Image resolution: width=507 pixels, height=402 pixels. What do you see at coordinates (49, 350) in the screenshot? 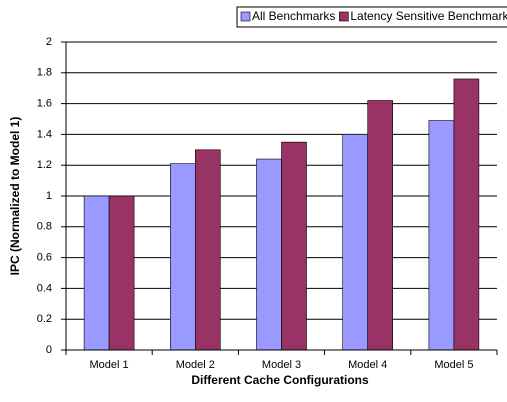
I see `y-tick-label: 0` at bounding box center [49, 350].